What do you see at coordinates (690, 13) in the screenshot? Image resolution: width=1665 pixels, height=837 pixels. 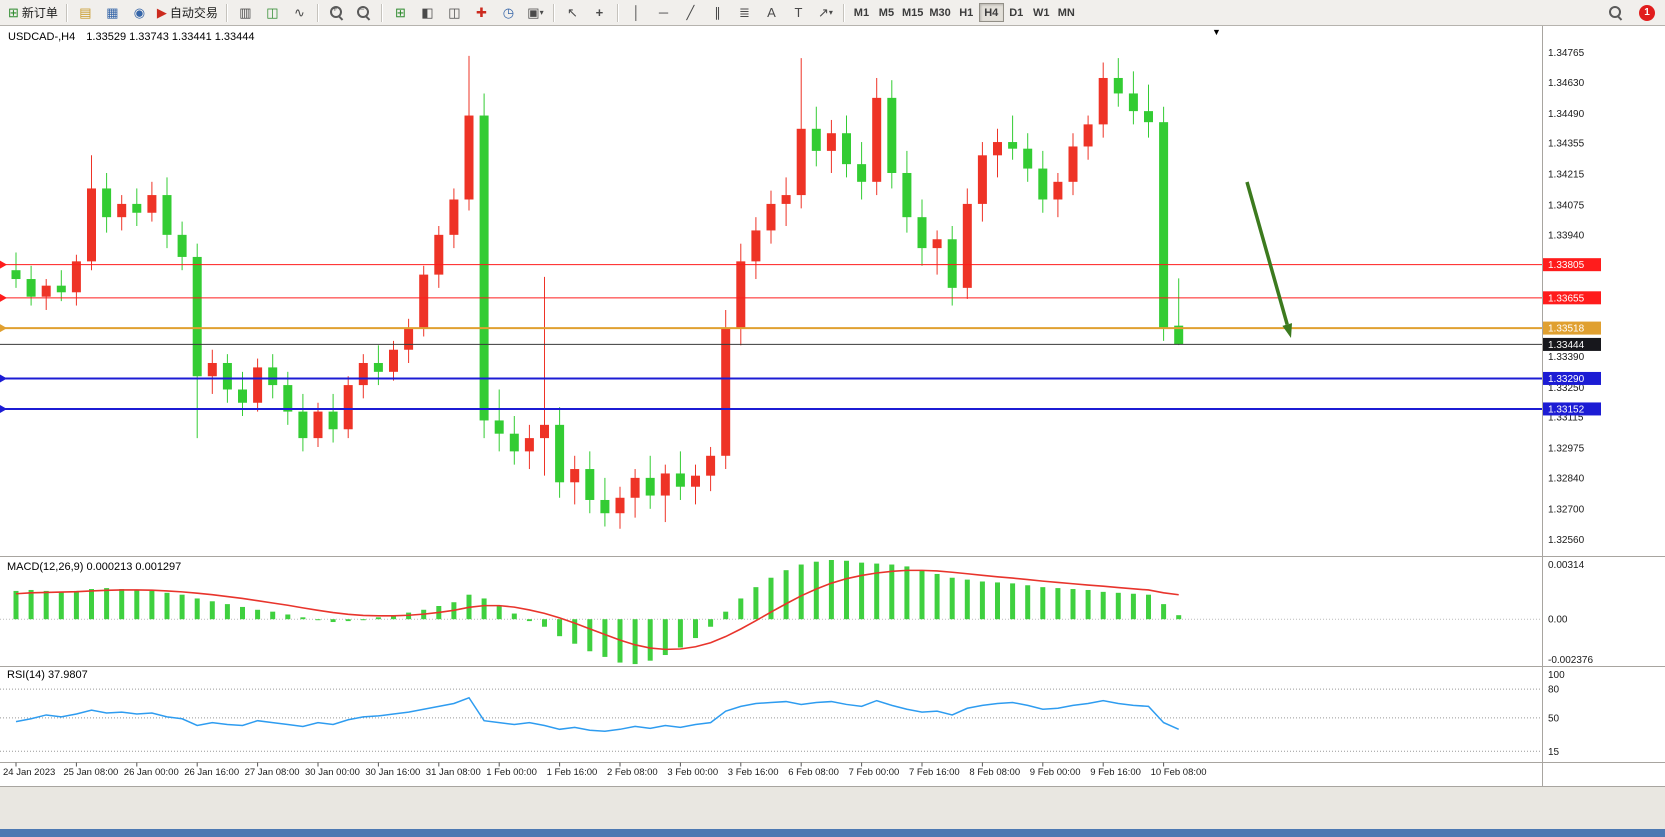 I see `trendline-tool-button: ╱` at bounding box center [690, 13].